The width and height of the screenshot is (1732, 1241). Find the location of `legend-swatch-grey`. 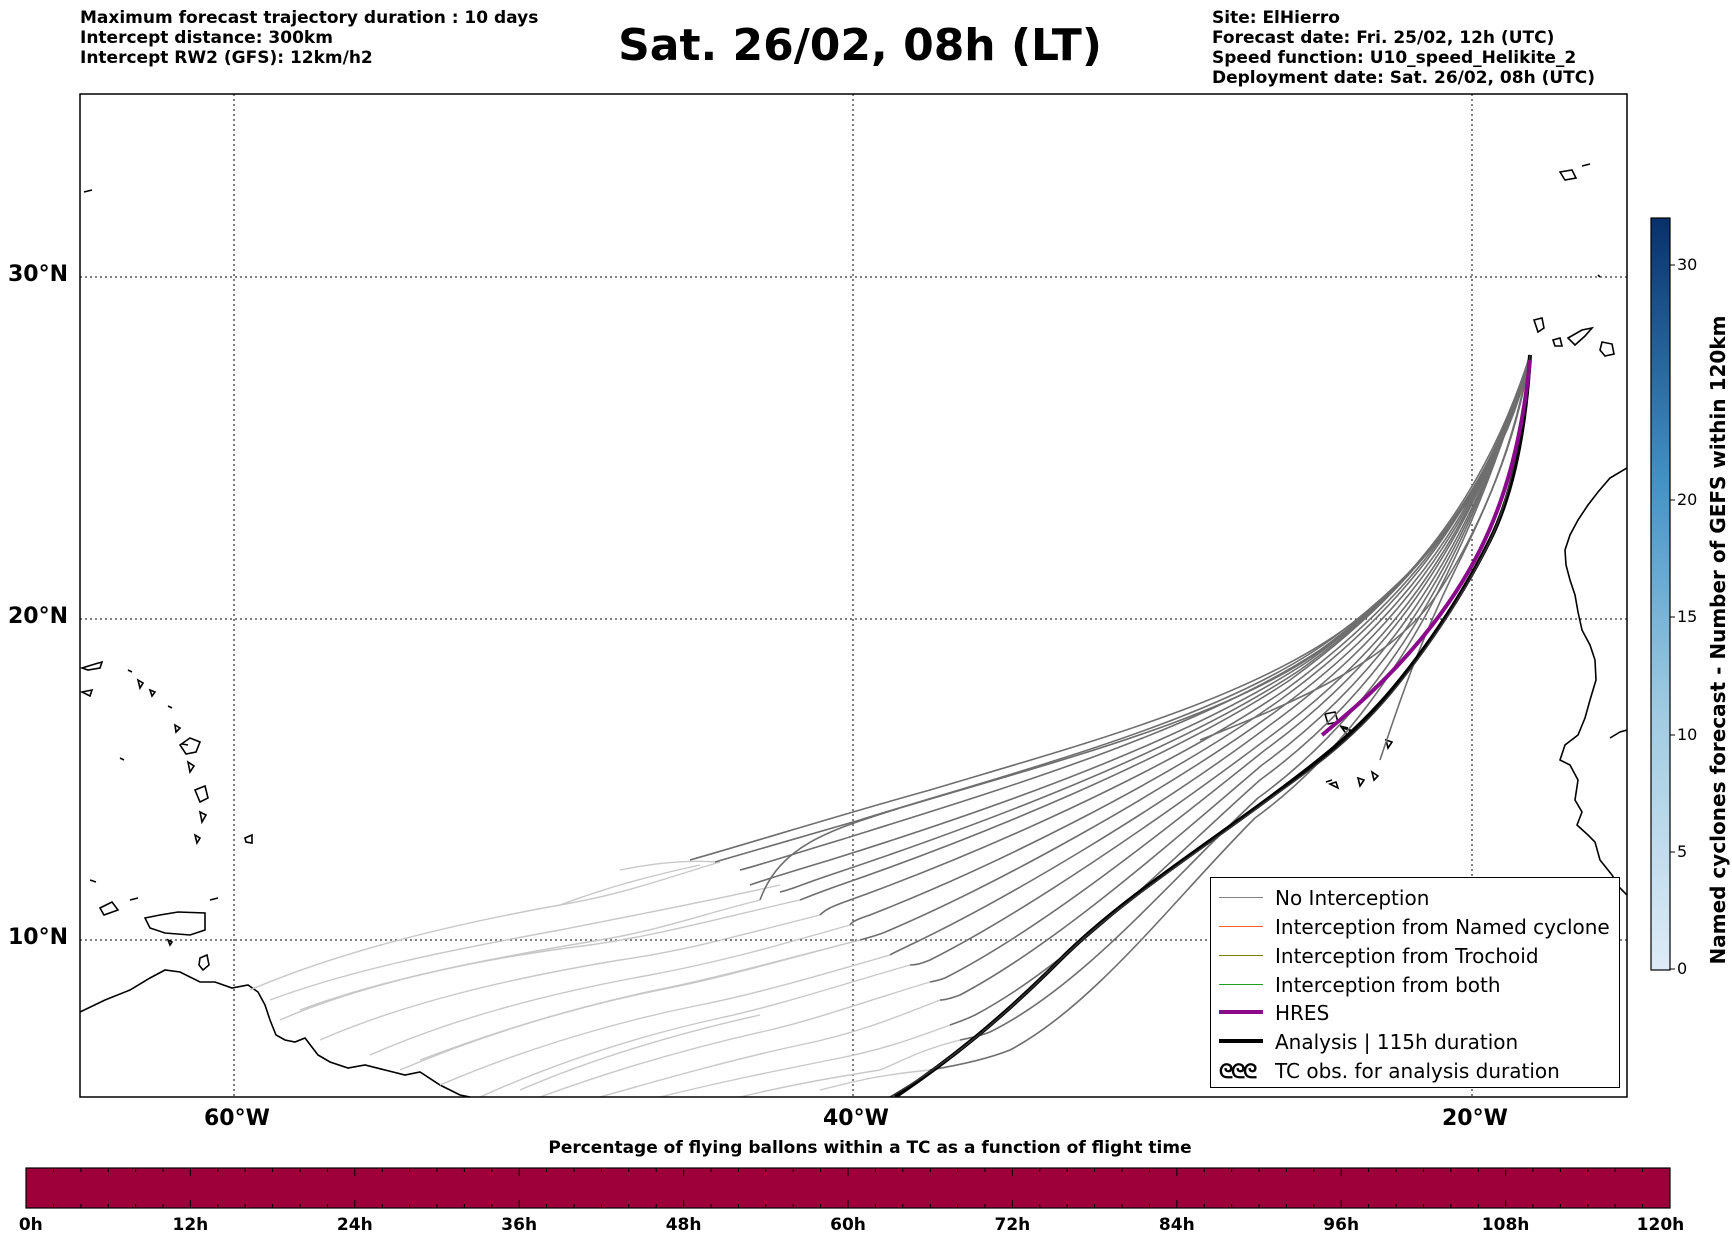

legend-swatch-grey is located at coordinates (1241, 897).